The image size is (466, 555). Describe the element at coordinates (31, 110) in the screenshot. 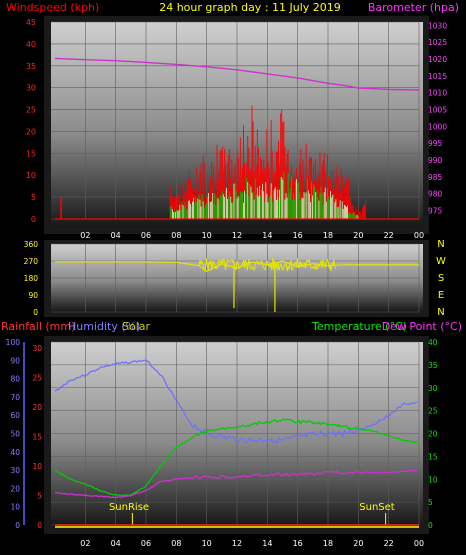

I see `wind-tick-label: 25` at that location.